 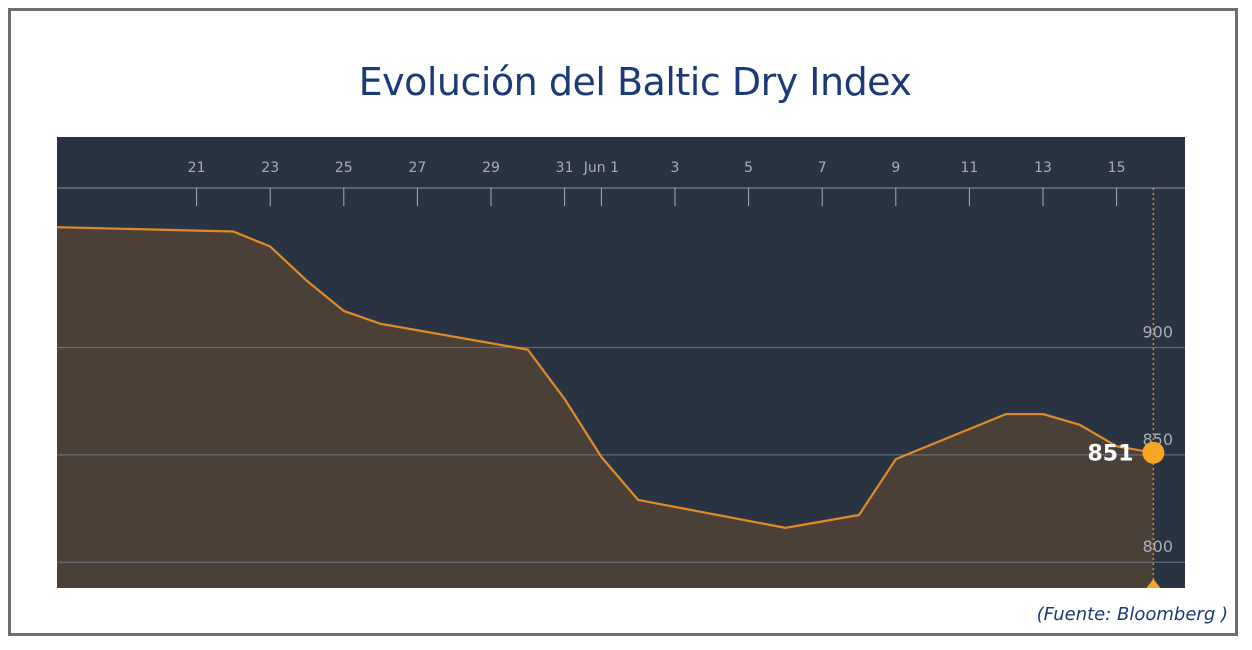 What do you see at coordinates (1157, 546) in the screenshot?
I see `y-tick-label: 800` at bounding box center [1157, 546].